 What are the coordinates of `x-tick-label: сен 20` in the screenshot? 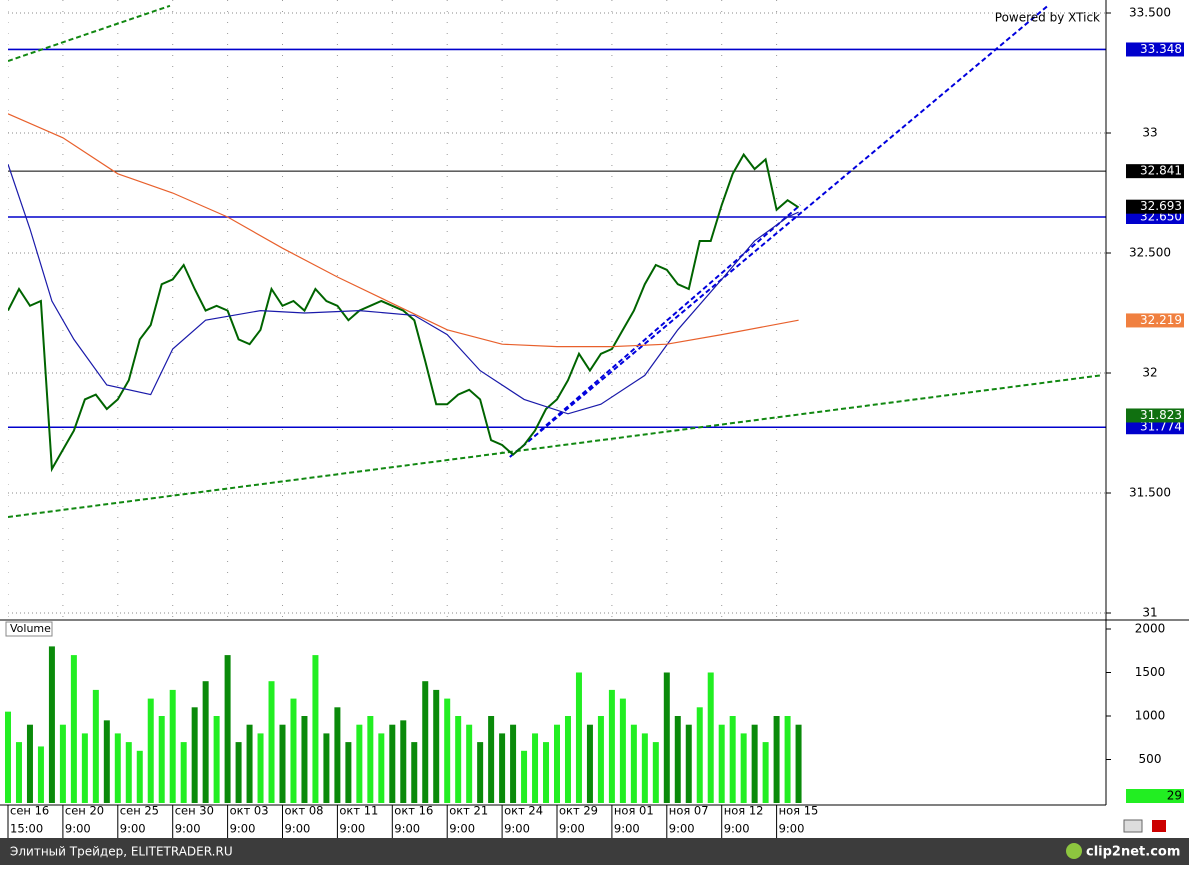 It's located at (84, 811).